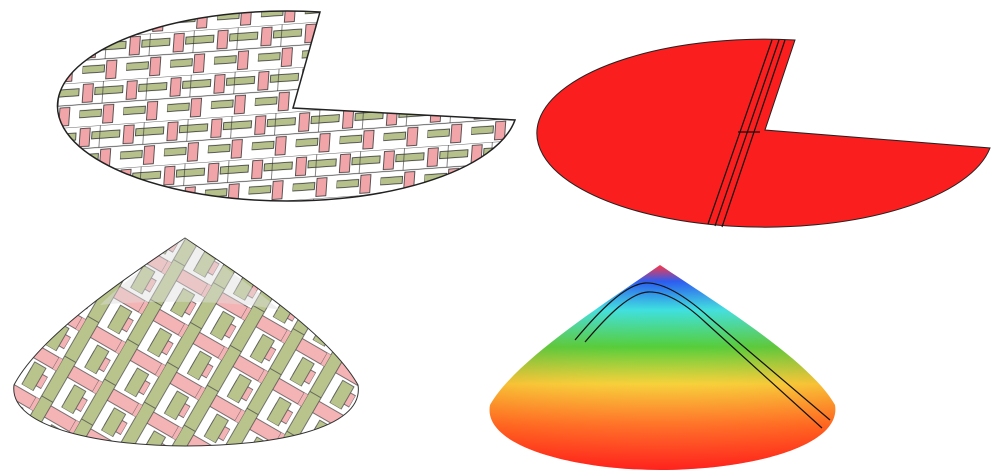 This screenshot has width=997, height=473. I want to click on cone-seam-lines, so click(702, 355).